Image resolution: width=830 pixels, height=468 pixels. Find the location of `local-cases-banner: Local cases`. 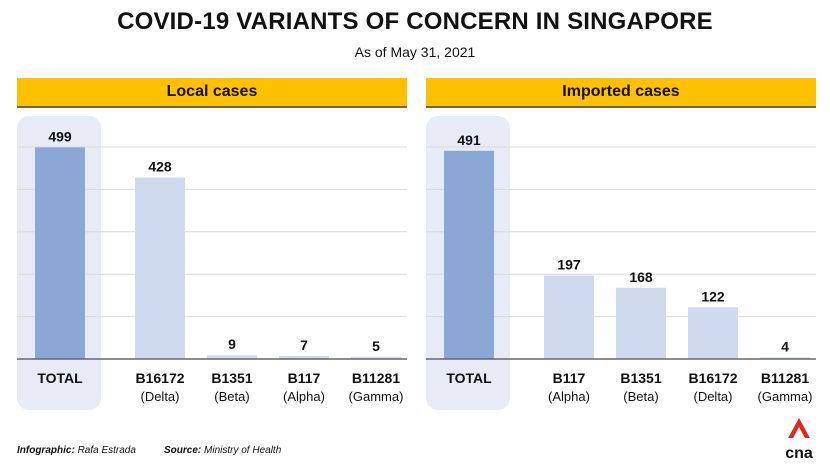

local-cases-banner: Local cases is located at coordinates (212, 92).